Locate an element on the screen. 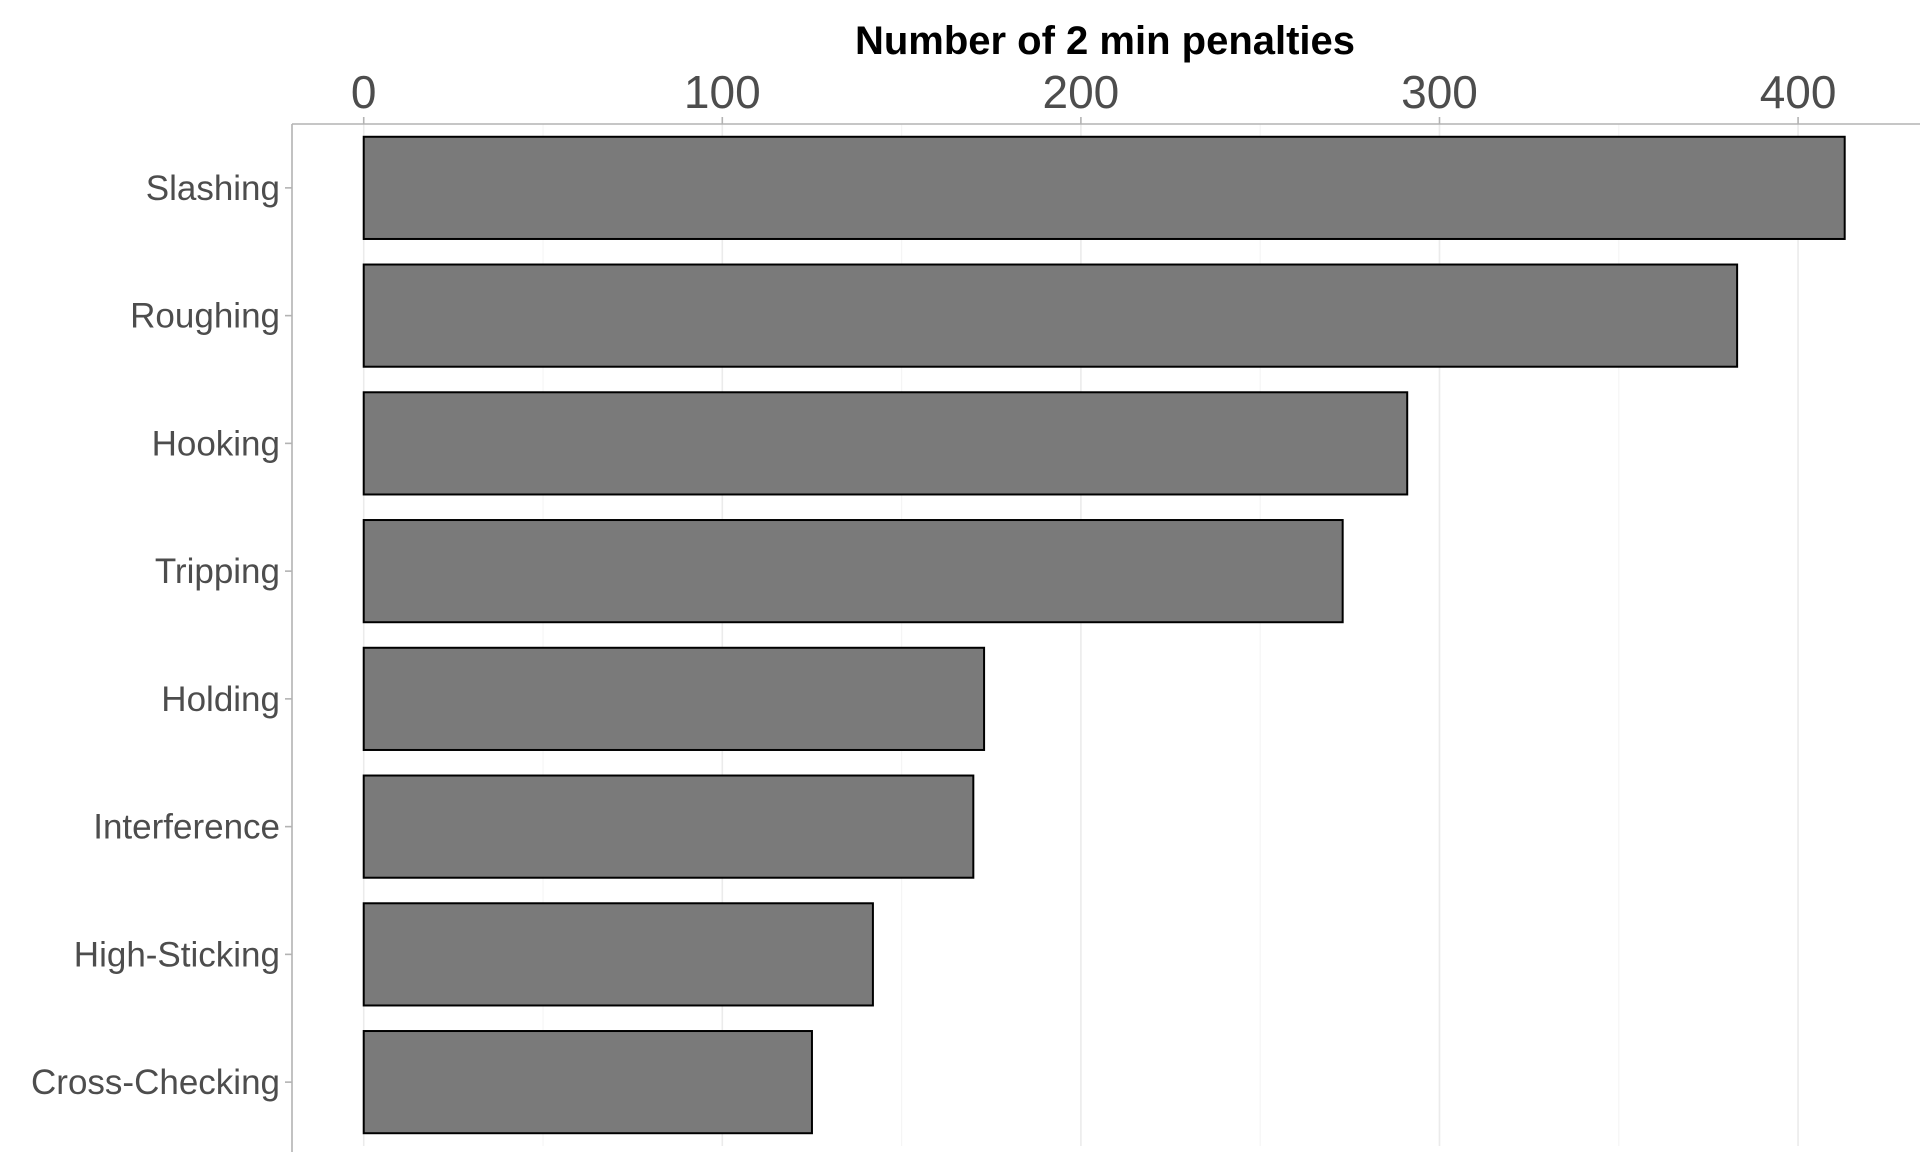 This screenshot has height=1152, width=1920. y-tick-label-interference: Interference is located at coordinates (186, 827).